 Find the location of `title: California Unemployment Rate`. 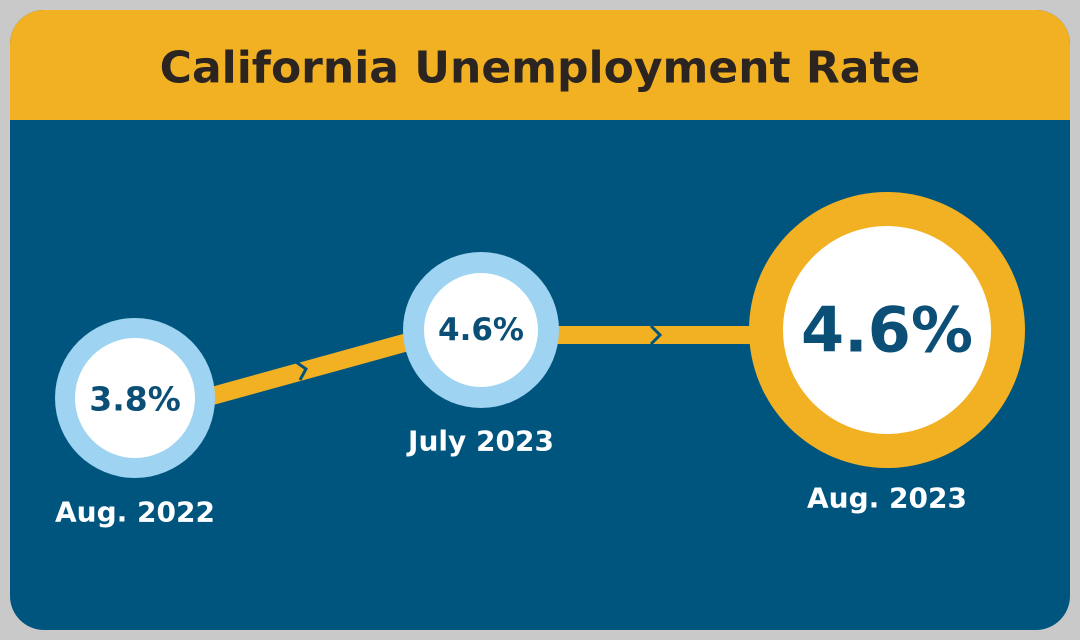

title: California Unemployment Rate is located at coordinates (540, 68).